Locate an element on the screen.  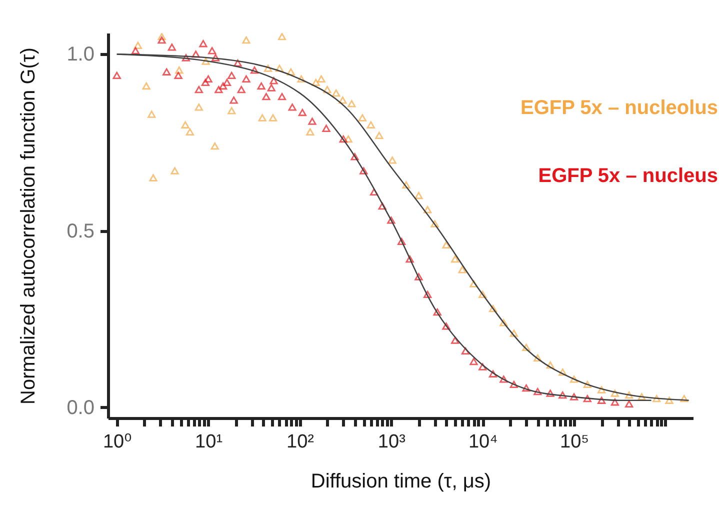
x-axis-title: Diffusion time (τ, μs) is located at coordinates (401, 481).